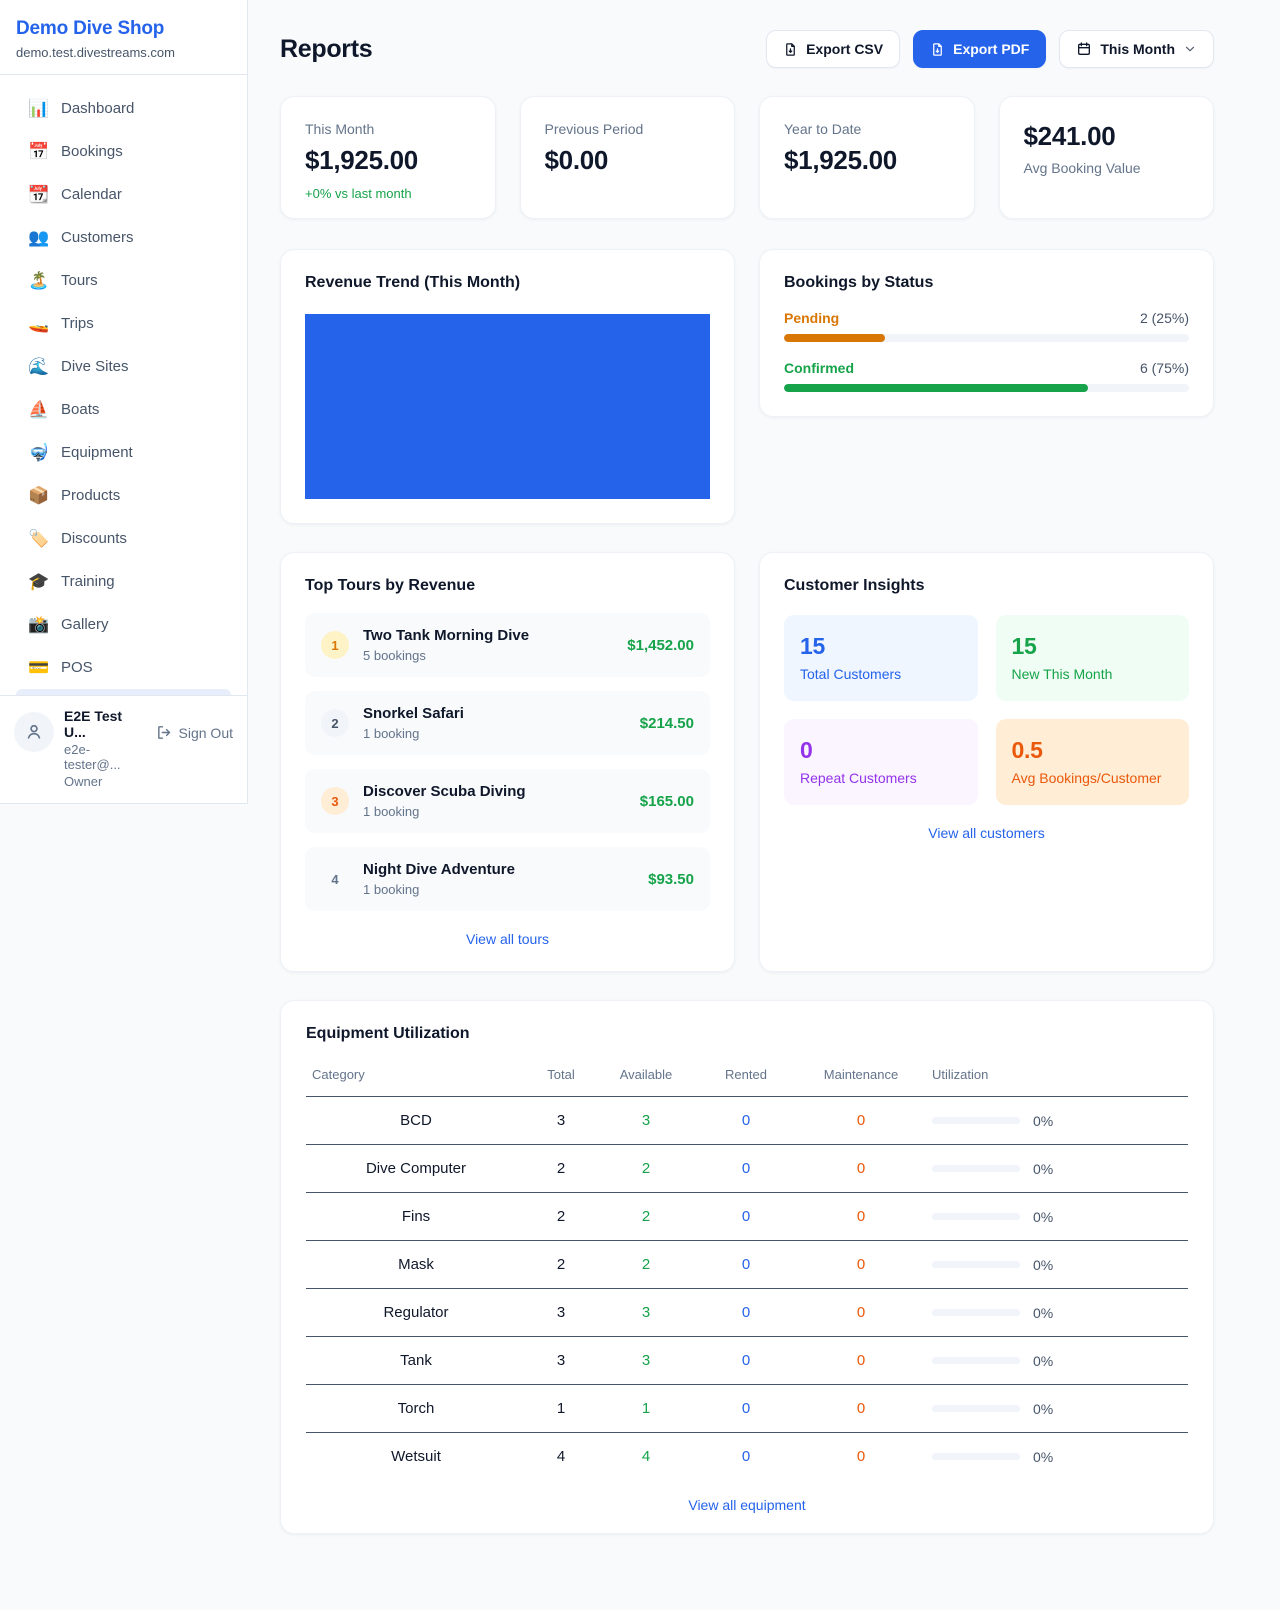 This screenshot has height=1610, width=1280. Describe the element at coordinates (388, 157) in the screenshot. I see `stat-card-this-month: This Month $1,925.00 +0% vs last month` at that location.